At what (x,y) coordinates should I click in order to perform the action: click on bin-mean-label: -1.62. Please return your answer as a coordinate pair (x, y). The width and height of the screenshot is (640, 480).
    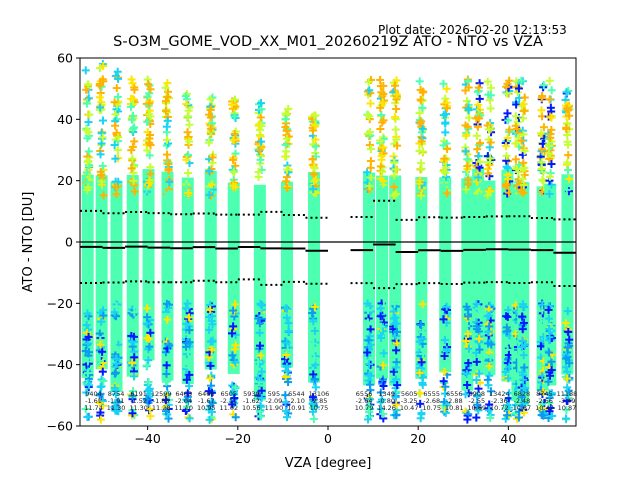
    Looking at the image, I should click on (251, 401).